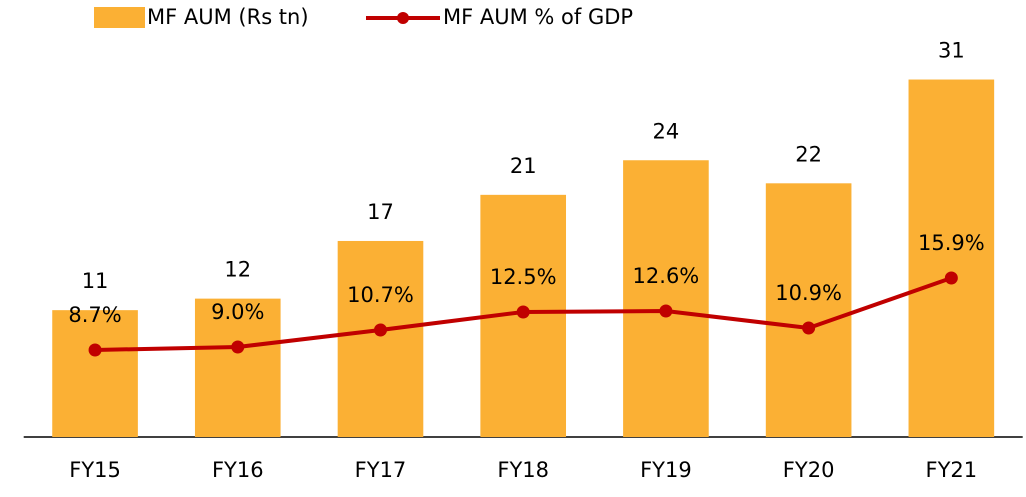  I want to click on legend-label: MF AUM (Rs tn), so click(228, 17).